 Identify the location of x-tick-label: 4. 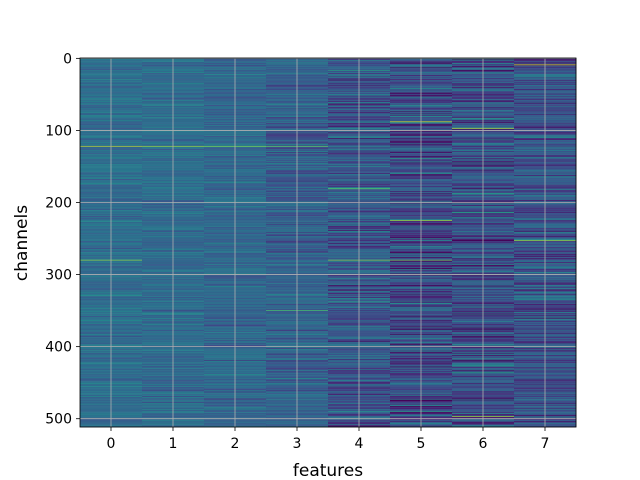
(359, 444).